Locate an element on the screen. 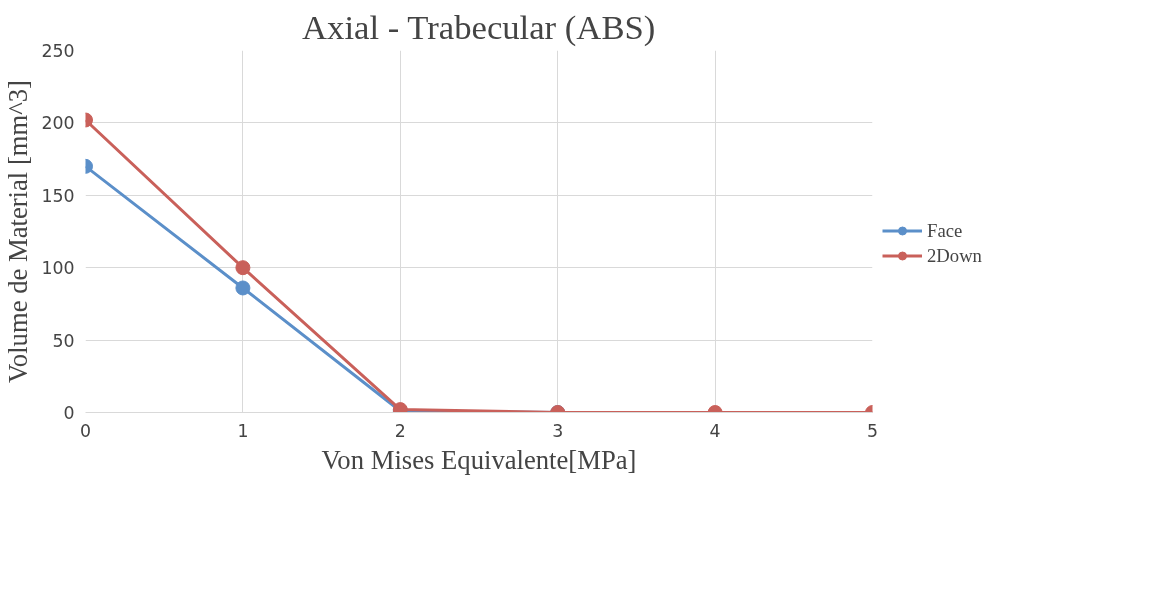 This screenshot has width=1156, height=603. y-tick-label: 250 is located at coordinates (58, 51).